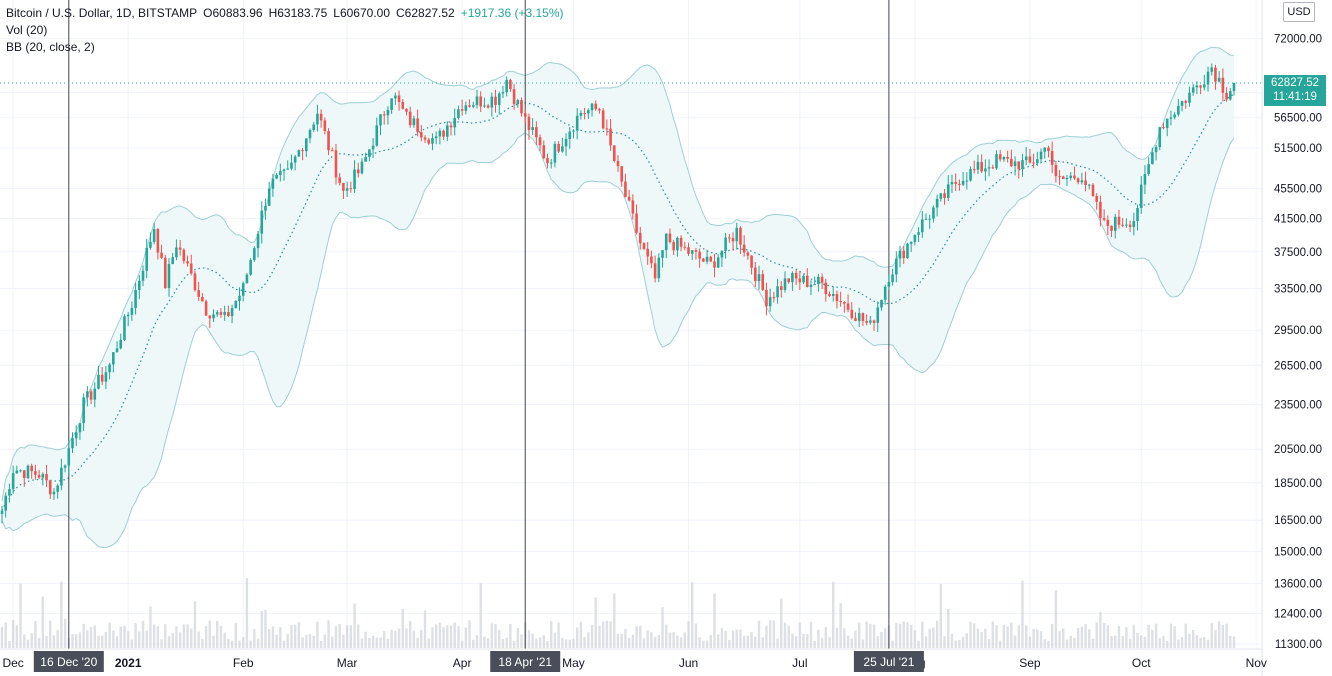 The height and width of the screenshot is (676, 1332). Describe the element at coordinates (50, 47) in the screenshot. I see `legend-bollinger: BB (20, close, 2)` at that location.